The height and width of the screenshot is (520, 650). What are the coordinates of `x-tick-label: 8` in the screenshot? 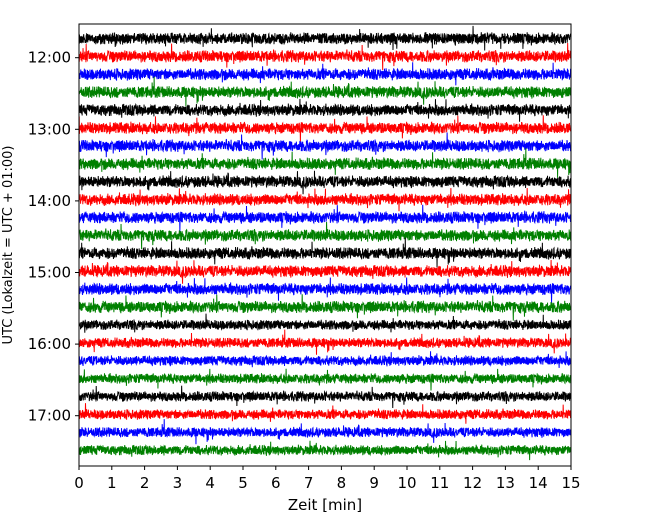 It's located at (342, 483).